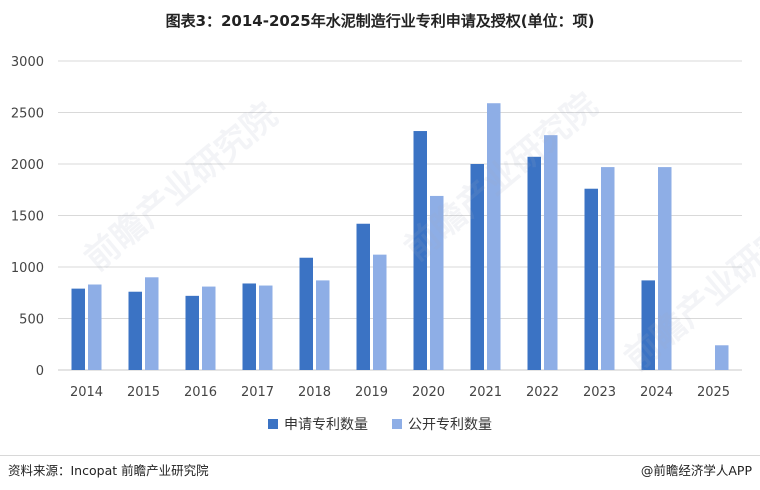 The height and width of the screenshot is (490, 760). I want to click on y-tick-label: 0, so click(40, 371).